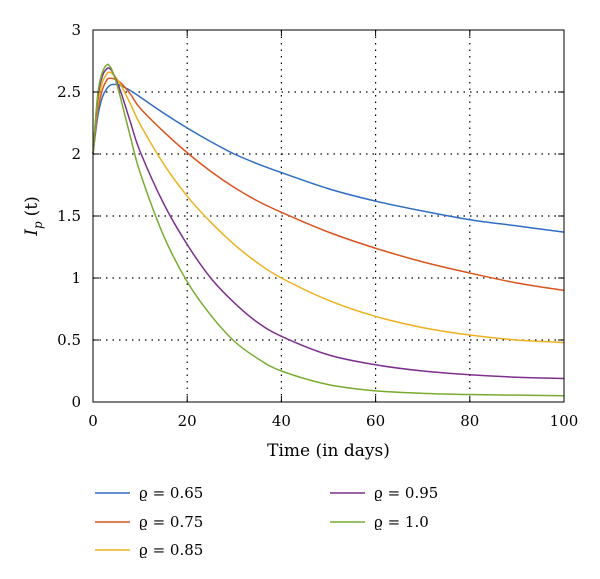 The image size is (600, 579). What do you see at coordinates (76, 30) in the screenshot?
I see `y-tick-label: 3` at bounding box center [76, 30].